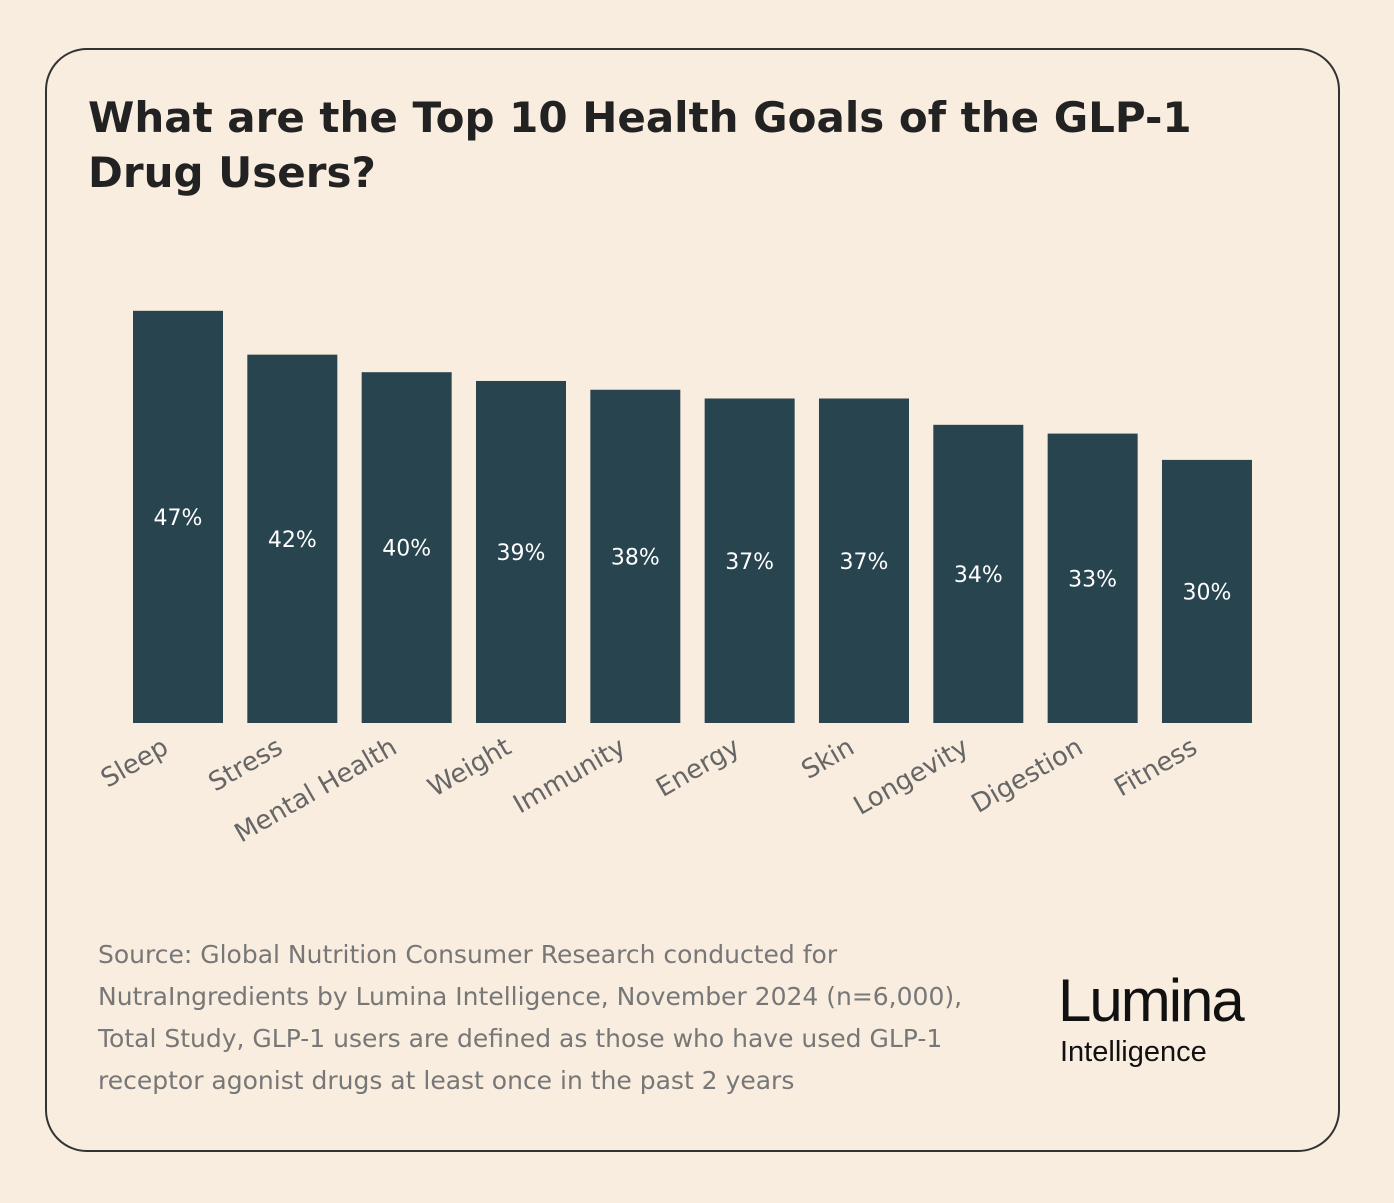  Describe the element at coordinates (1155, 767) in the screenshot. I see `x-tick-label: Fitness` at that location.